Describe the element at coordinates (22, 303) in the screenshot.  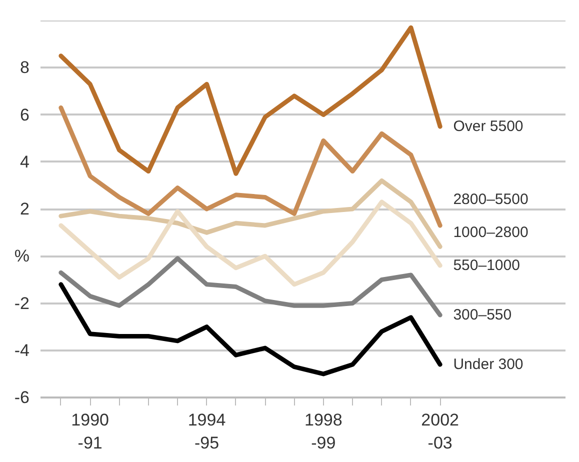
I see `y-tick-label: -2` at that location.